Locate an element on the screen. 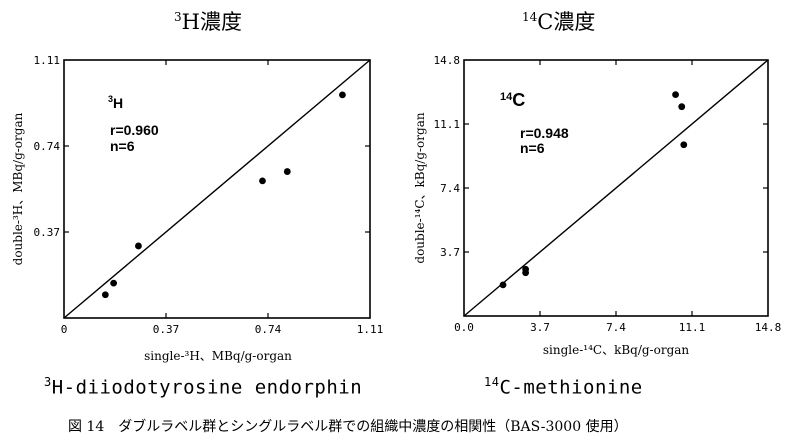 The image size is (788, 446). y-tick-label: 3.7 is located at coordinates (450, 252).